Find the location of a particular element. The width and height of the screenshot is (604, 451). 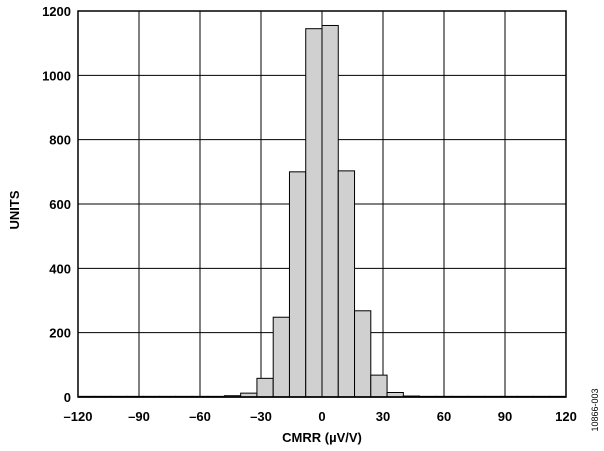

x-axis-title: CMRR (µV/V) is located at coordinates (322, 437).